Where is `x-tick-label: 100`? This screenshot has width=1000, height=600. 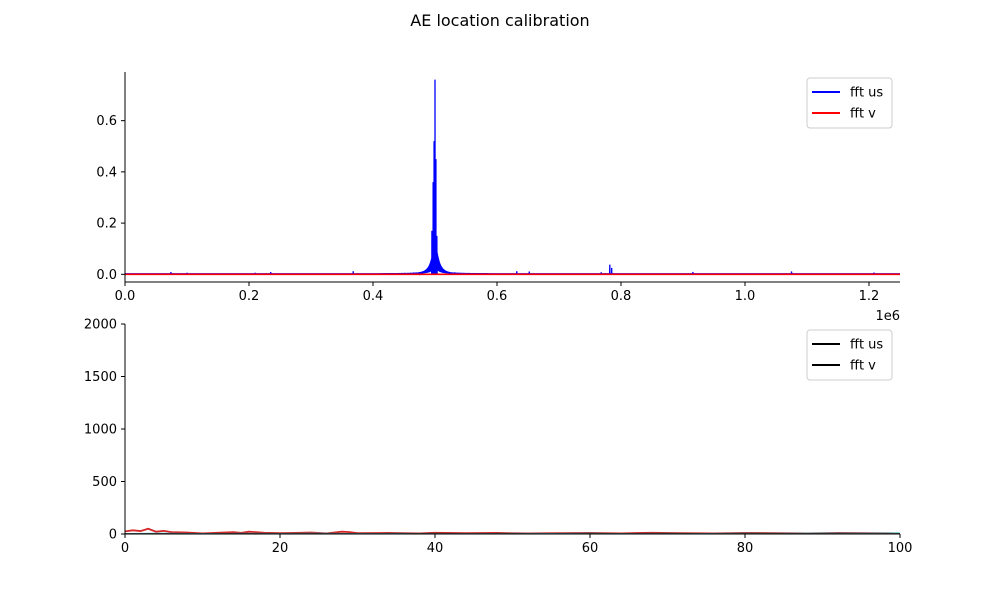
x-tick-label: 100 is located at coordinates (900, 548).